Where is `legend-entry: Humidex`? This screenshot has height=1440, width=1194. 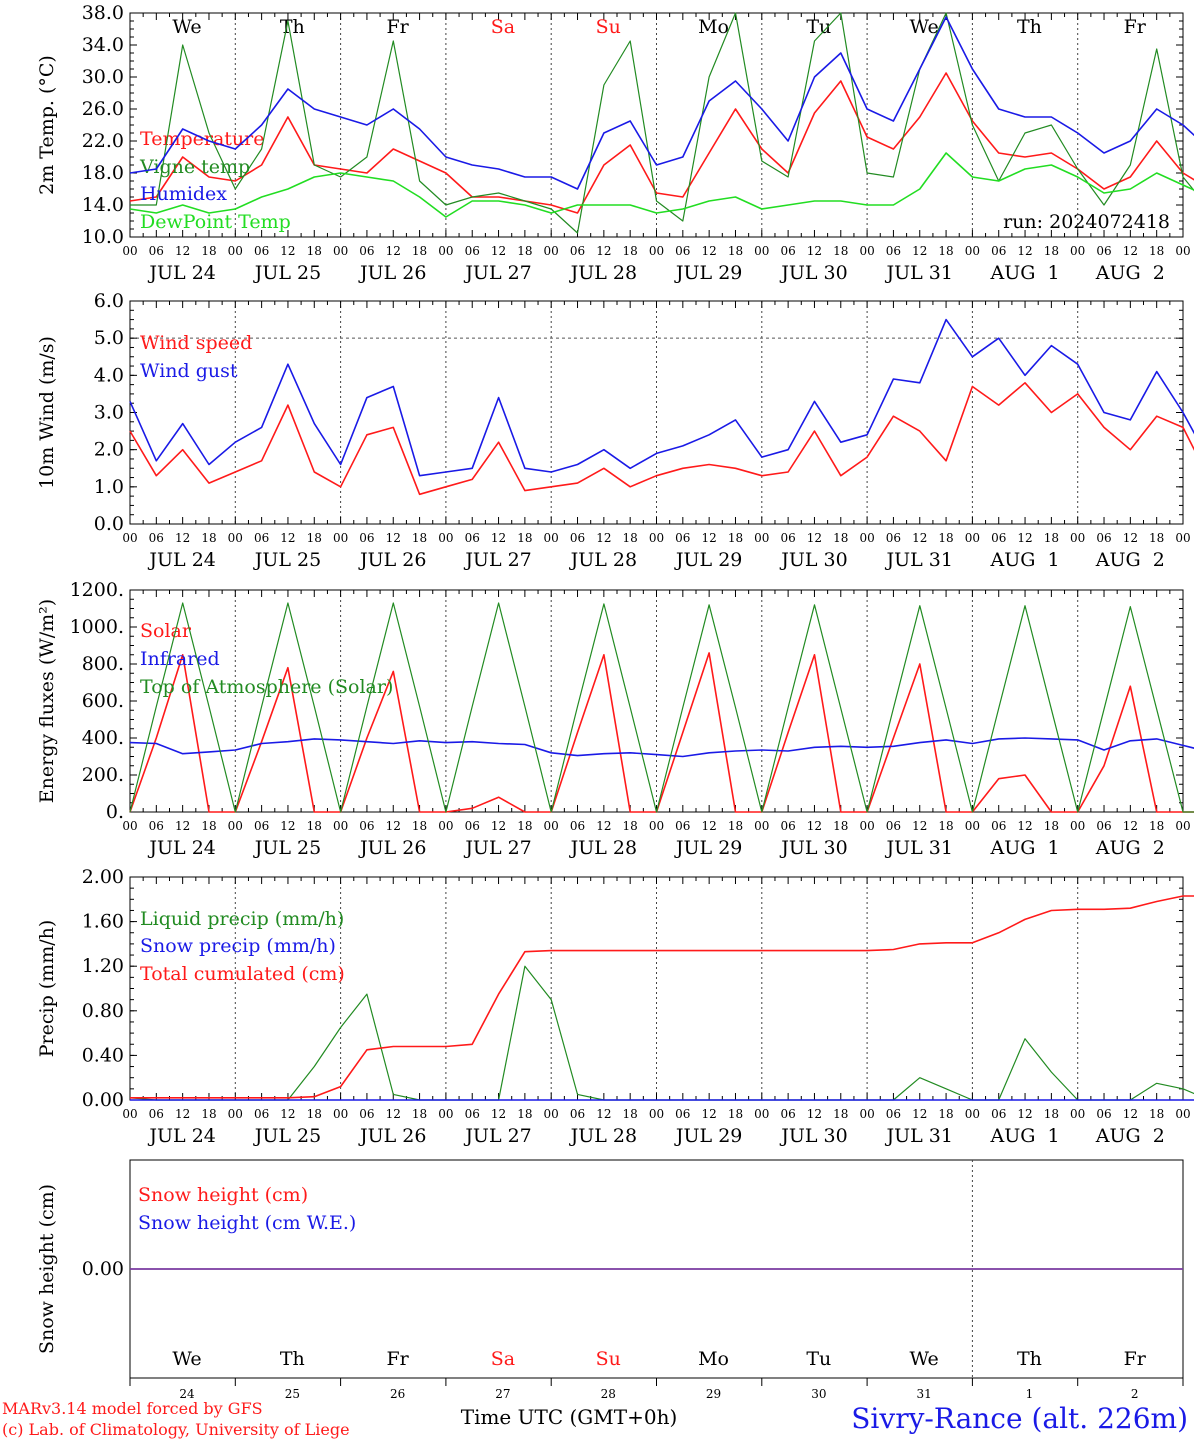 legend-entry: Humidex is located at coordinates (183, 194).